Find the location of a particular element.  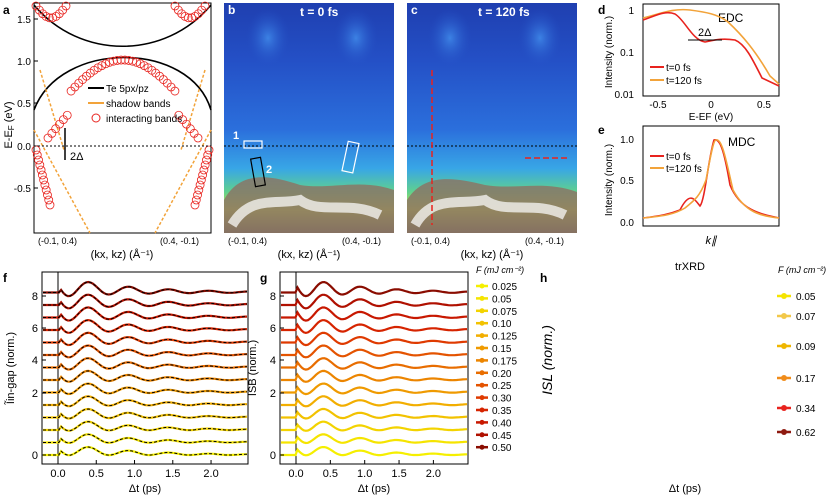

legend-label-g: 0.125 is located at coordinates (504, 337).